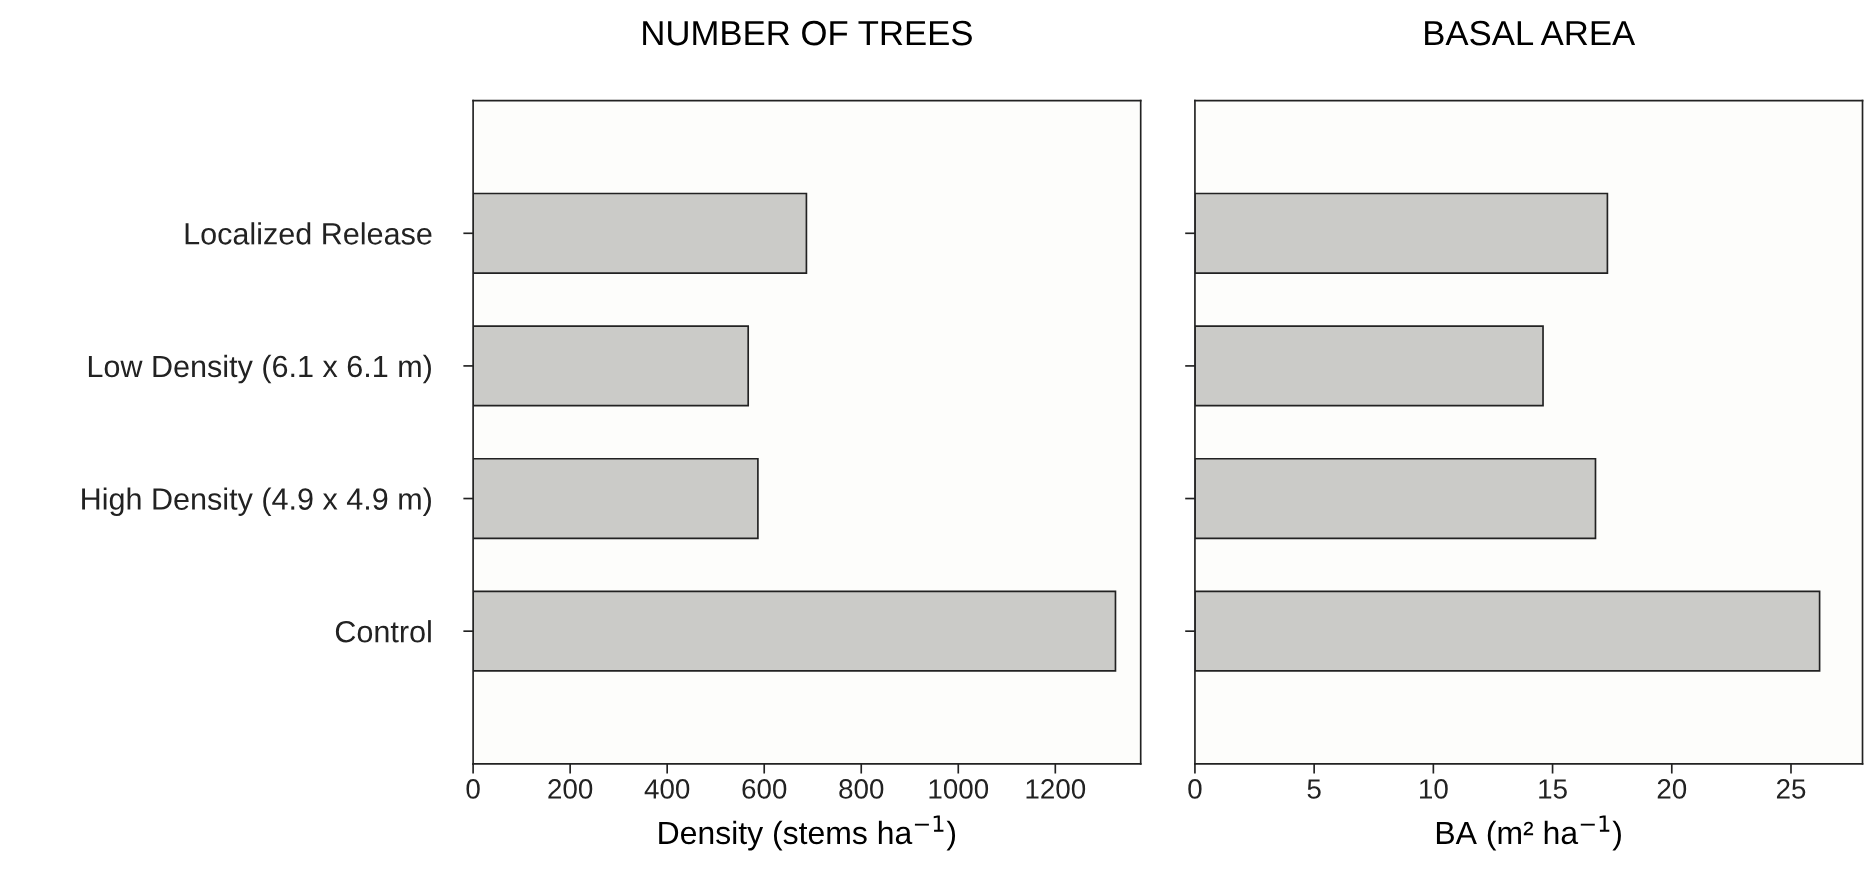 The height and width of the screenshot is (883, 1870). I want to click on x-tick-label: 200, so click(570, 789).